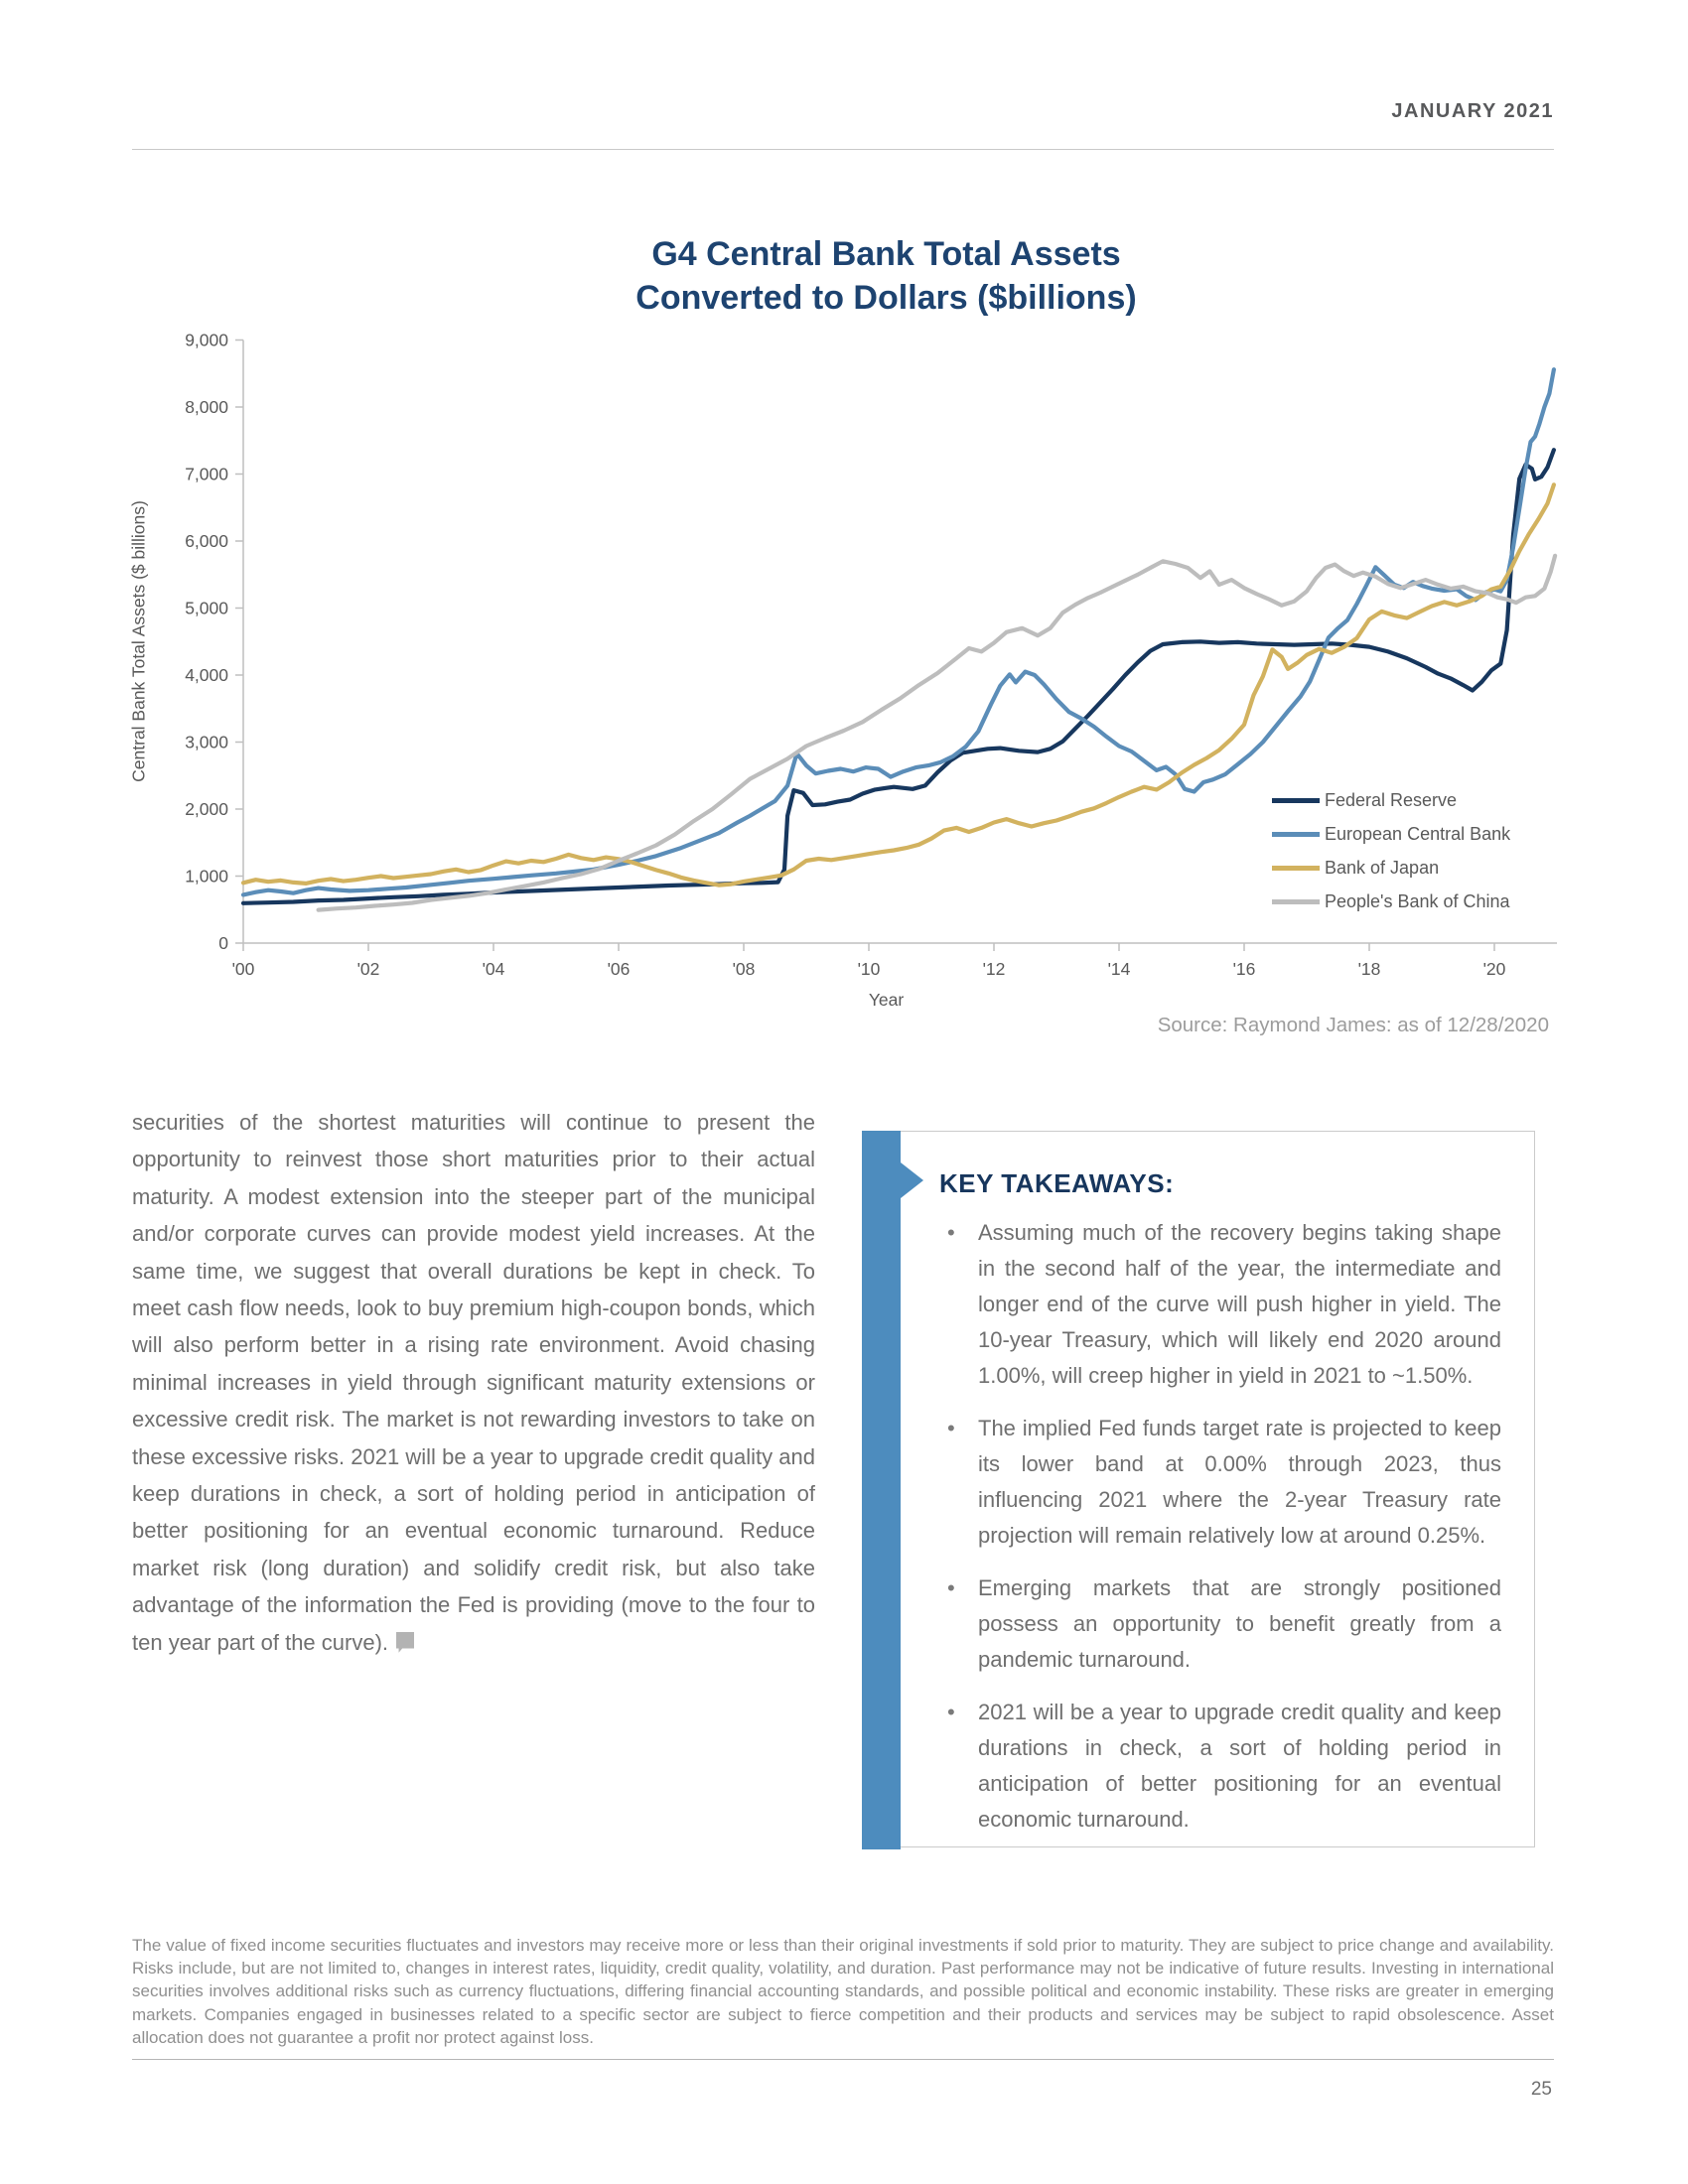 The height and width of the screenshot is (2184, 1688). I want to click on x-tick-label: '10, so click(869, 969).